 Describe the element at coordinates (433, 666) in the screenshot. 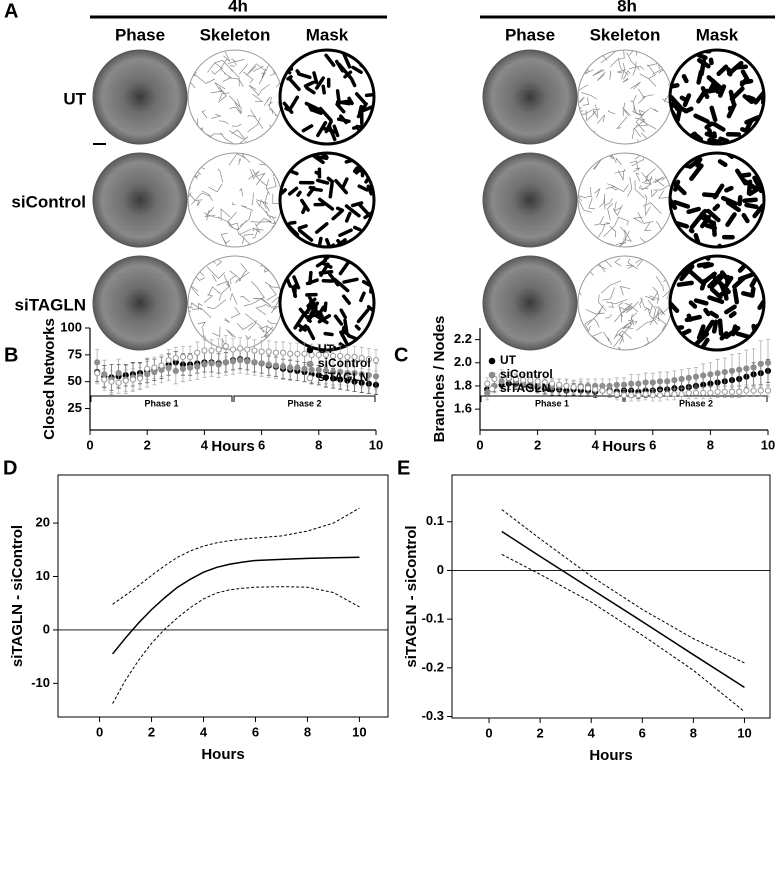

I see `y-tick-label: -0.2` at that location.